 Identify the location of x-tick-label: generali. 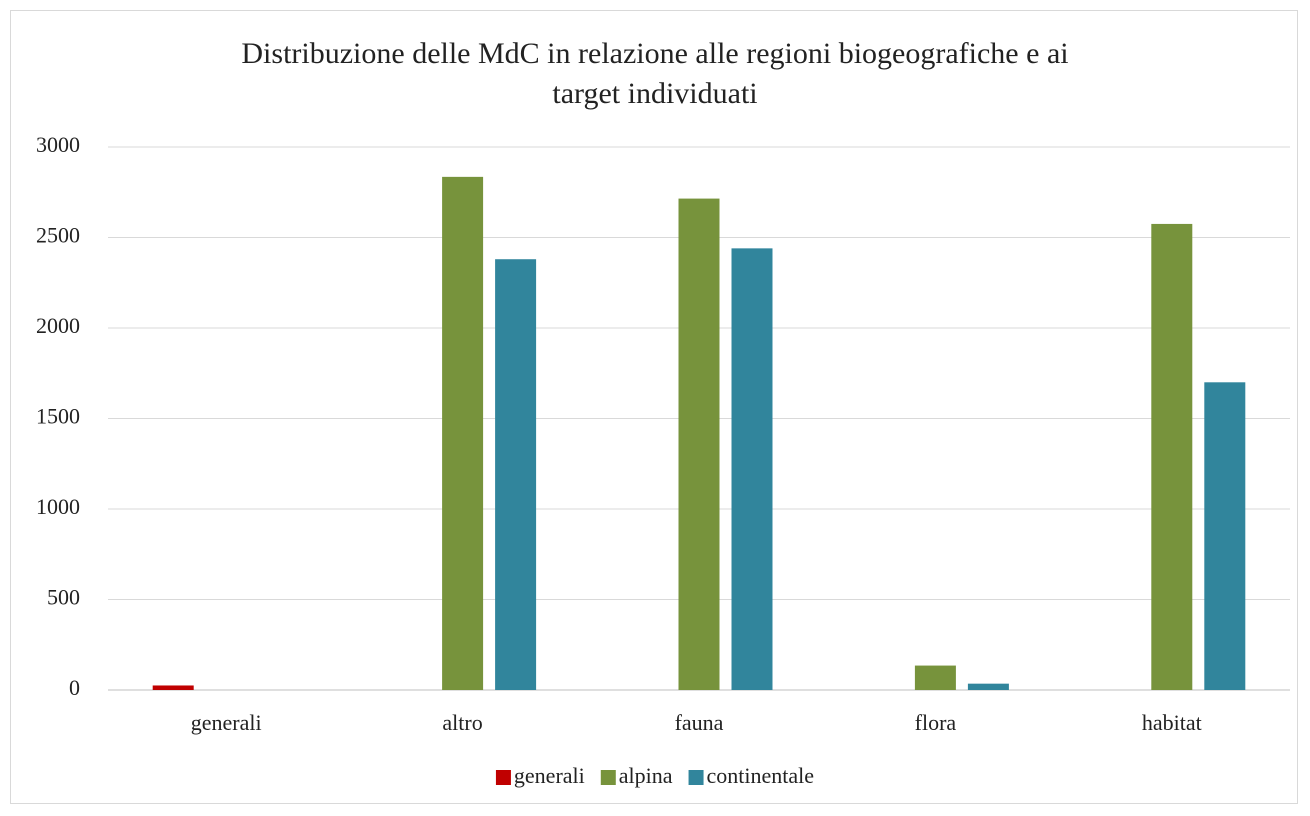
(226, 722).